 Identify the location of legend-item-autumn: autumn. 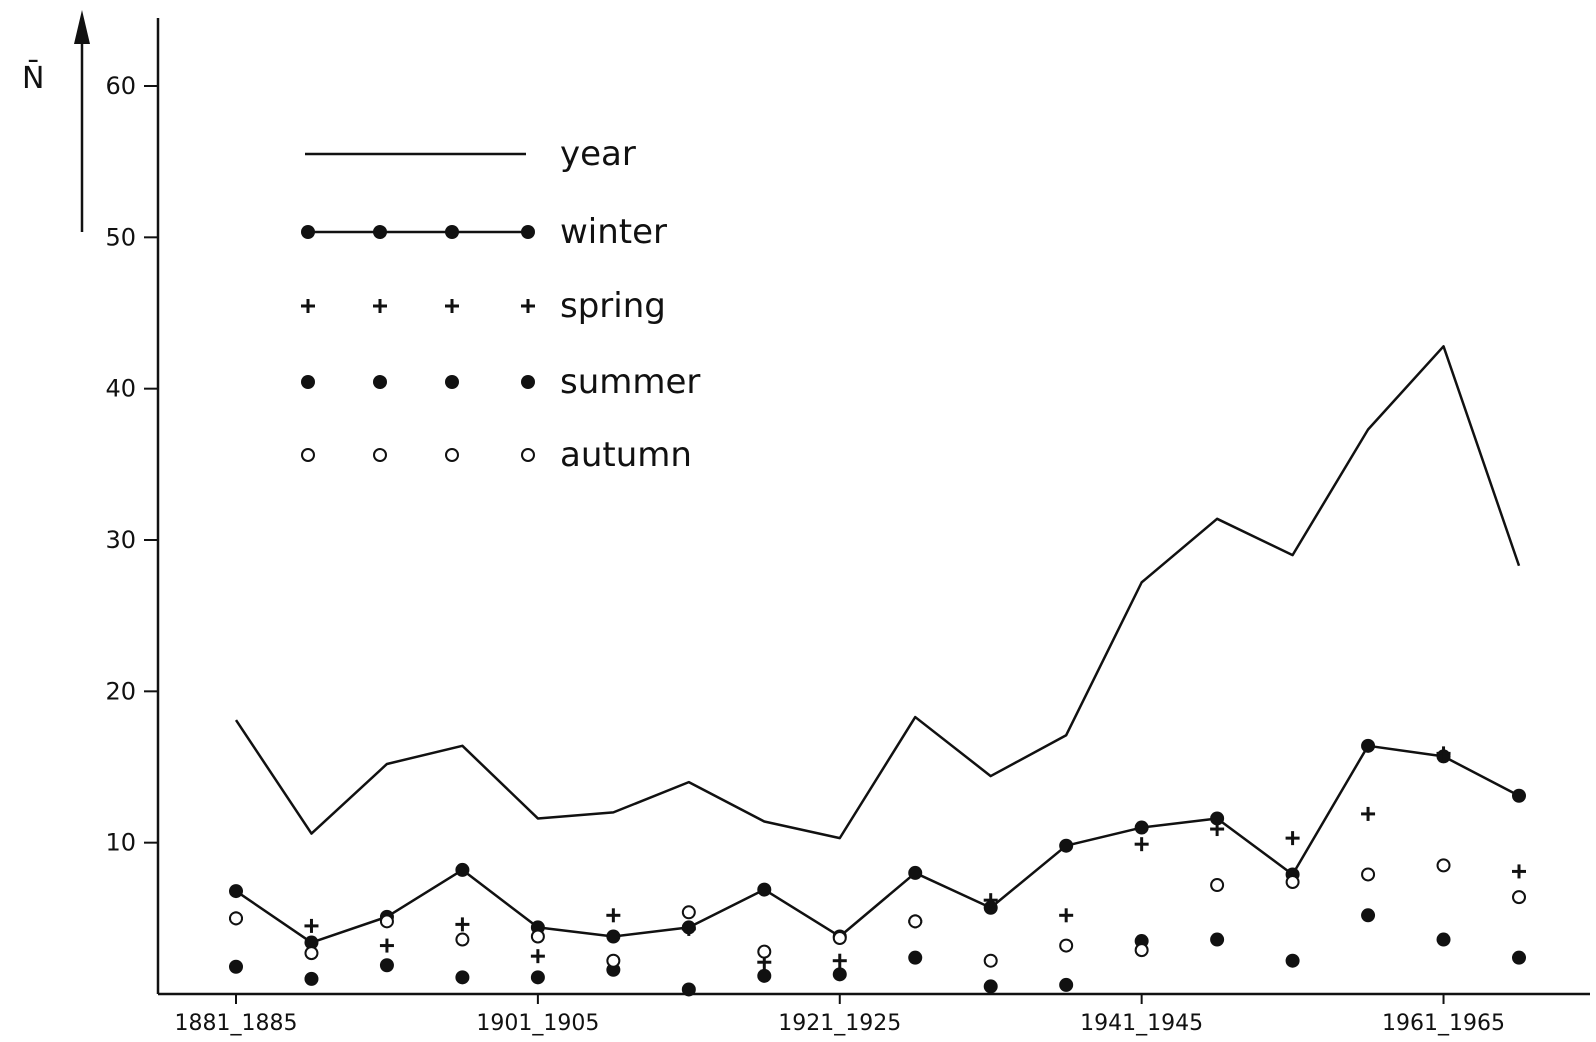
(496, 455).